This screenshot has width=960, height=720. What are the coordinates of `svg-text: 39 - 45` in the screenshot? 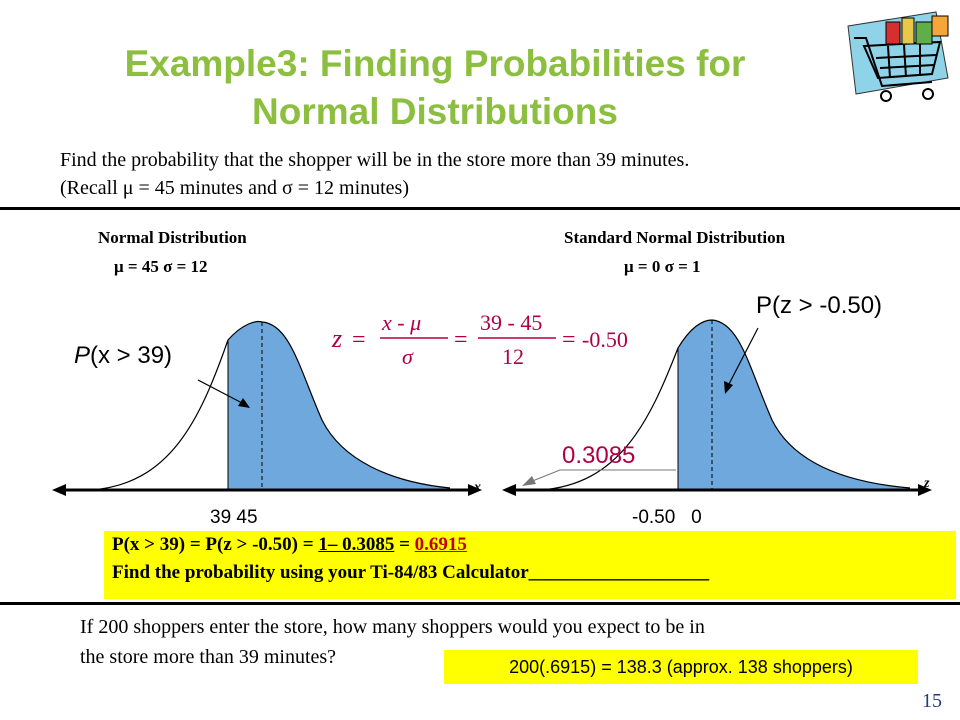 It's located at (511, 322).